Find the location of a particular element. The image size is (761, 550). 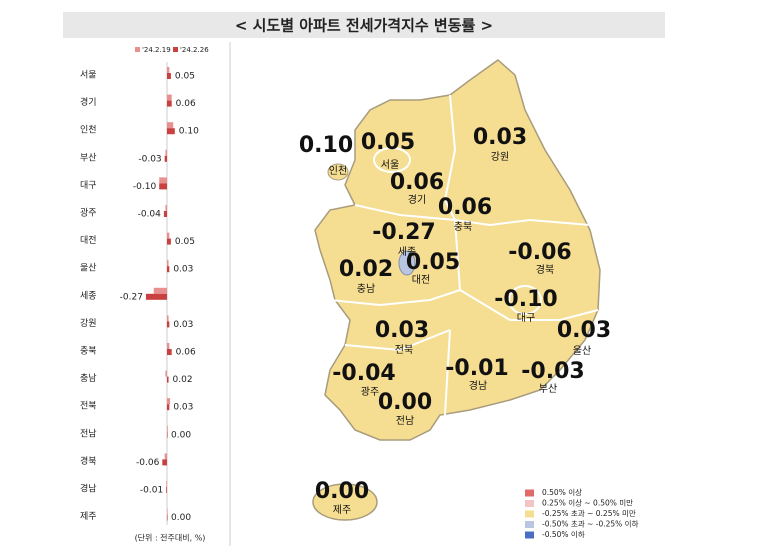

value-label: 0.02 is located at coordinates (183, 380).